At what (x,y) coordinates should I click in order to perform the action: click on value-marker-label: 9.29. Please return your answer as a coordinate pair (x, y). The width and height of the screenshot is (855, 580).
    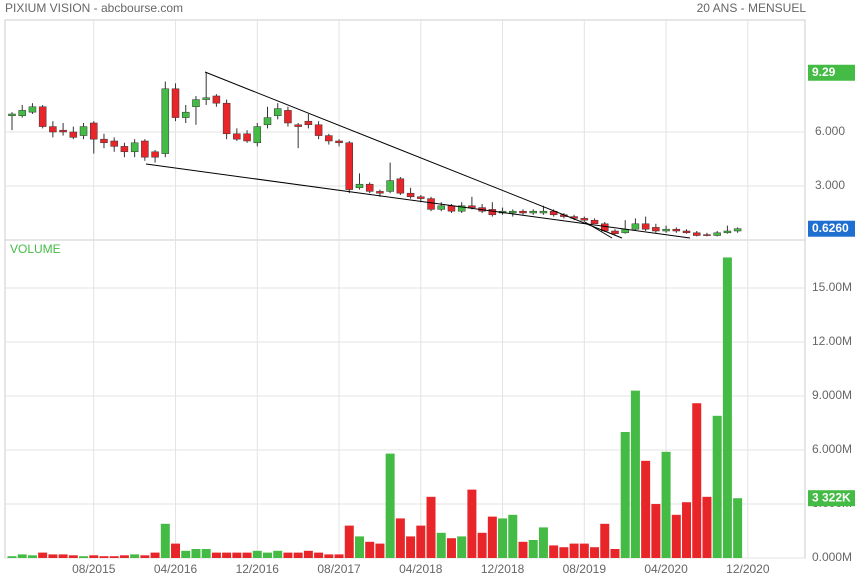
    Looking at the image, I should click on (824, 72).